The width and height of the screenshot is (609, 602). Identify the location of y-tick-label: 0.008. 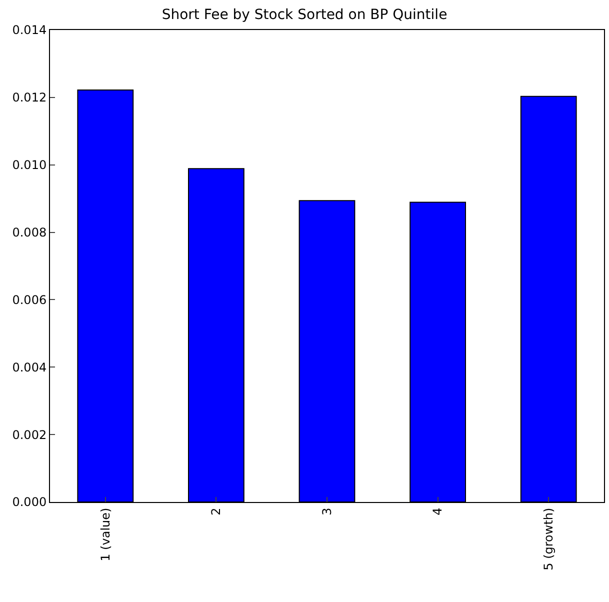
(29, 232).